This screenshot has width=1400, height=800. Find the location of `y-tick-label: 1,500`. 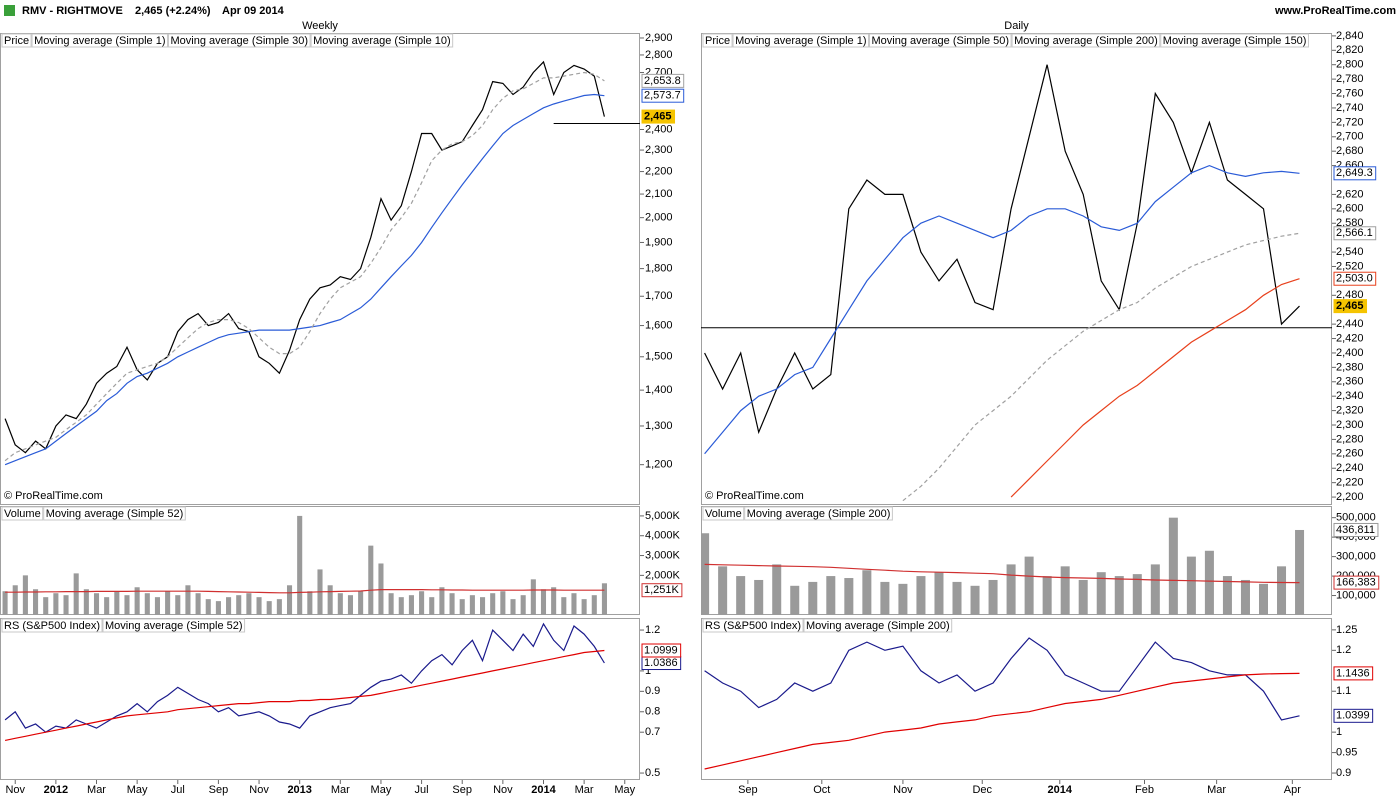

y-tick-label: 1,500 is located at coordinates (659, 357).